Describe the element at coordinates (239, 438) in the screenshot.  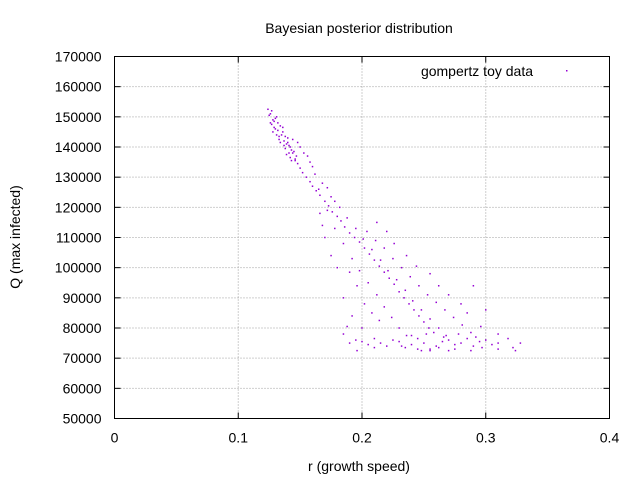
I see `x-tick-label: 0.1` at that location.